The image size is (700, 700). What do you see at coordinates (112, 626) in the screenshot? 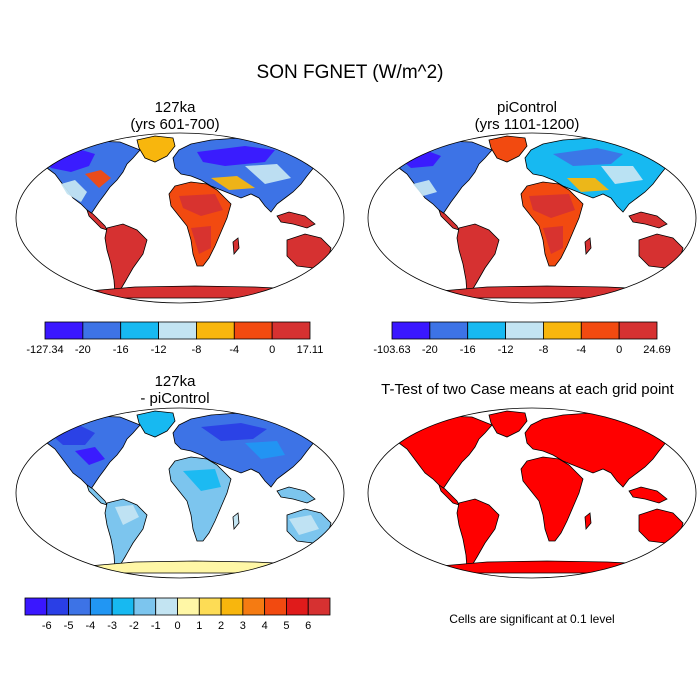
I see `colorbar-tick-label: -3` at bounding box center [112, 626].